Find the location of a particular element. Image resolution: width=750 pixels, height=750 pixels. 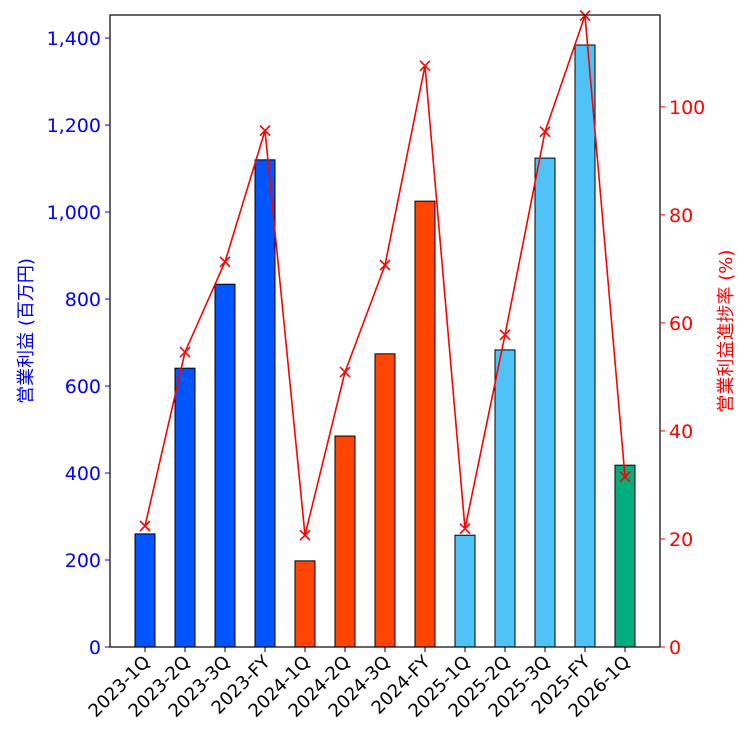

bar-2025-3Q is located at coordinates (545, 402).